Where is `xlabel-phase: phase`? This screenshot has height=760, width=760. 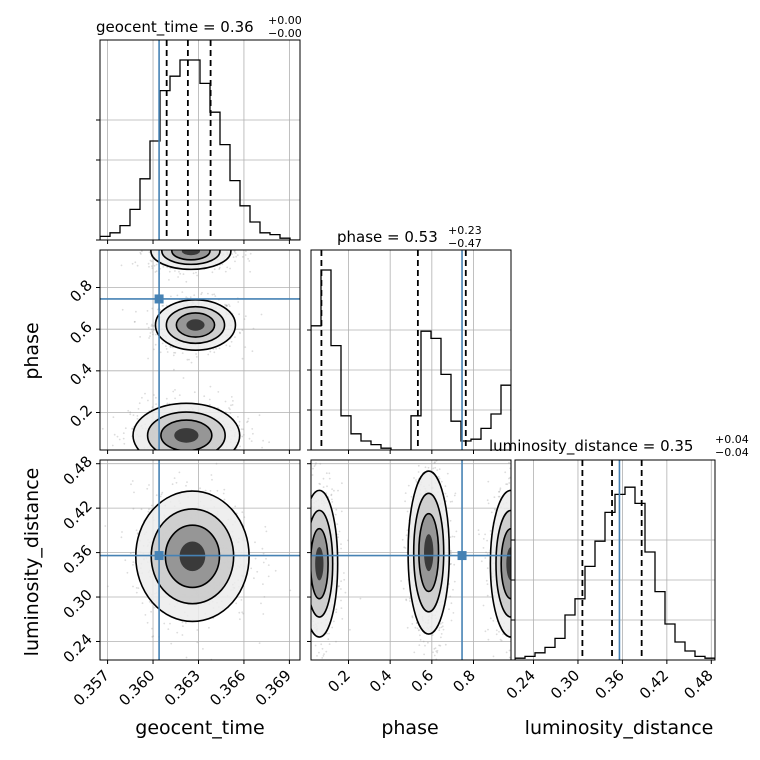 xlabel-phase: phase is located at coordinates (409, 728).